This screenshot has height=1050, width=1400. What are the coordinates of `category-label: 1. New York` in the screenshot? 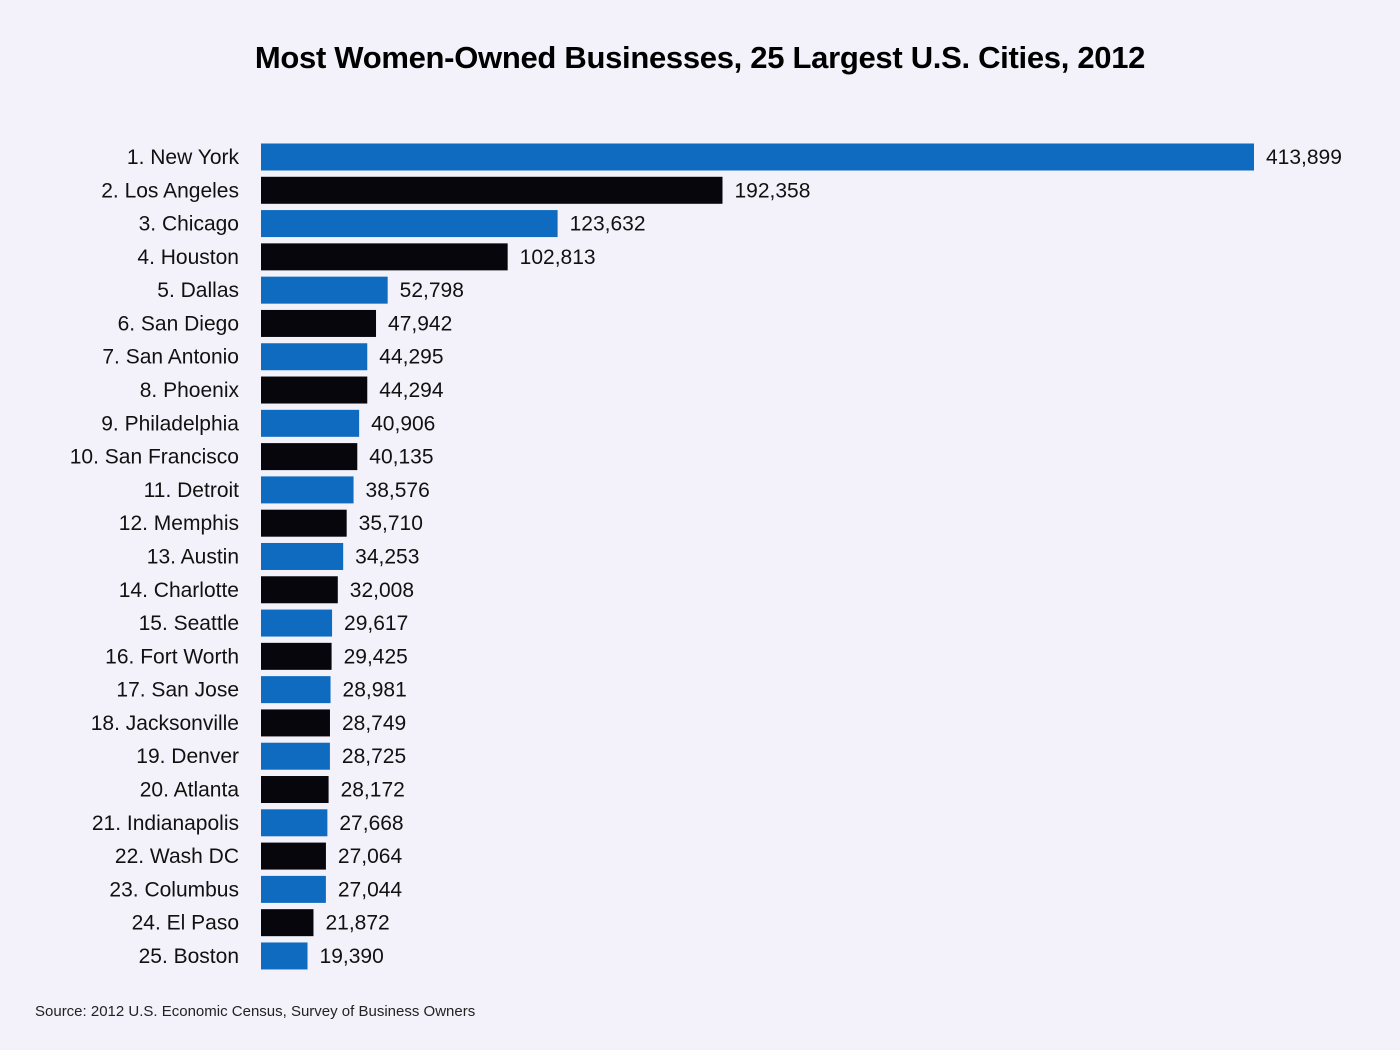 It's located at (183, 157).